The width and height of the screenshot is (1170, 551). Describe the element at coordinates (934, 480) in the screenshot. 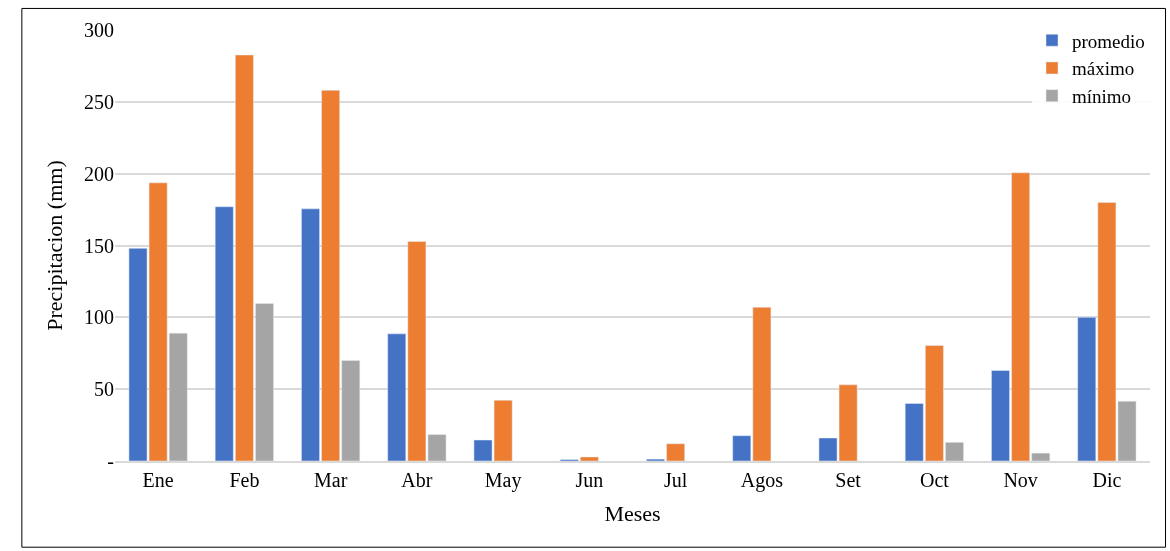

I see `x-tick-label: Oct` at that location.